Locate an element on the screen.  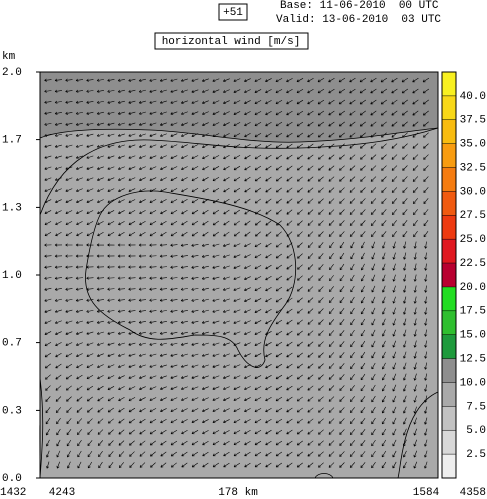
label-box is located at coordinates (233, 12).